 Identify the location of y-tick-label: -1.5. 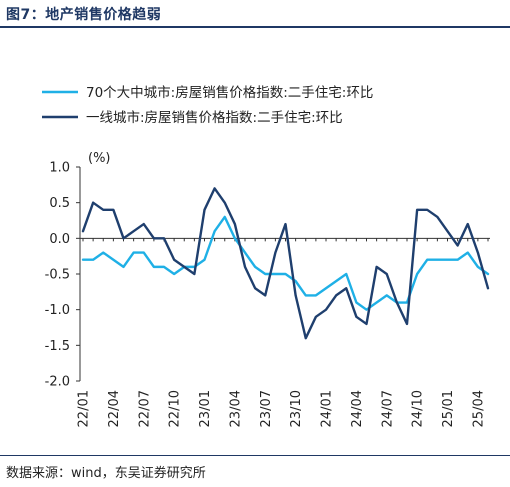
(57, 346).